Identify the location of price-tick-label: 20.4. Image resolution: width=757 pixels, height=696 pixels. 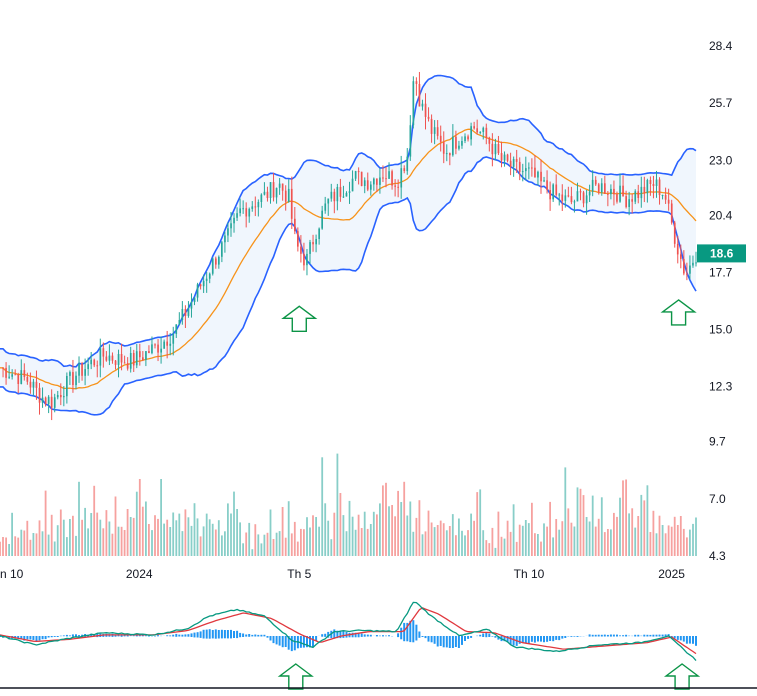
(721, 215).